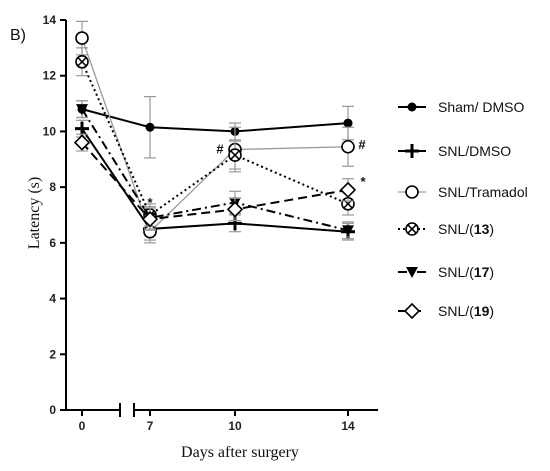 The height and width of the screenshot is (471, 550). What do you see at coordinates (235, 426) in the screenshot?
I see `x-tick-label: 10` at bounding box center [235, 426].